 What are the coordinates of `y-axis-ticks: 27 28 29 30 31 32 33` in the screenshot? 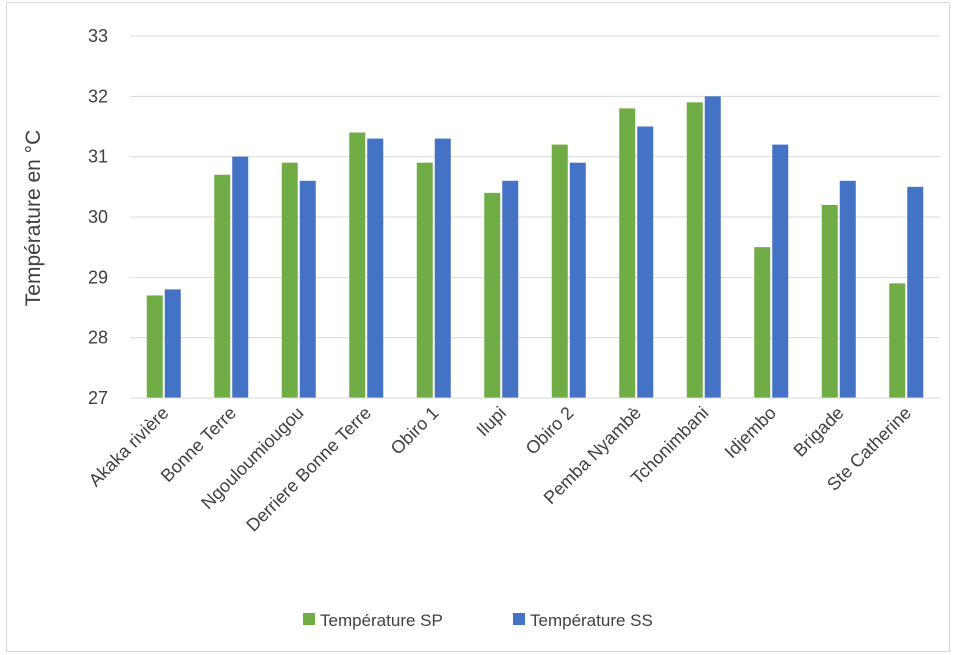 It's located at (98, 217).